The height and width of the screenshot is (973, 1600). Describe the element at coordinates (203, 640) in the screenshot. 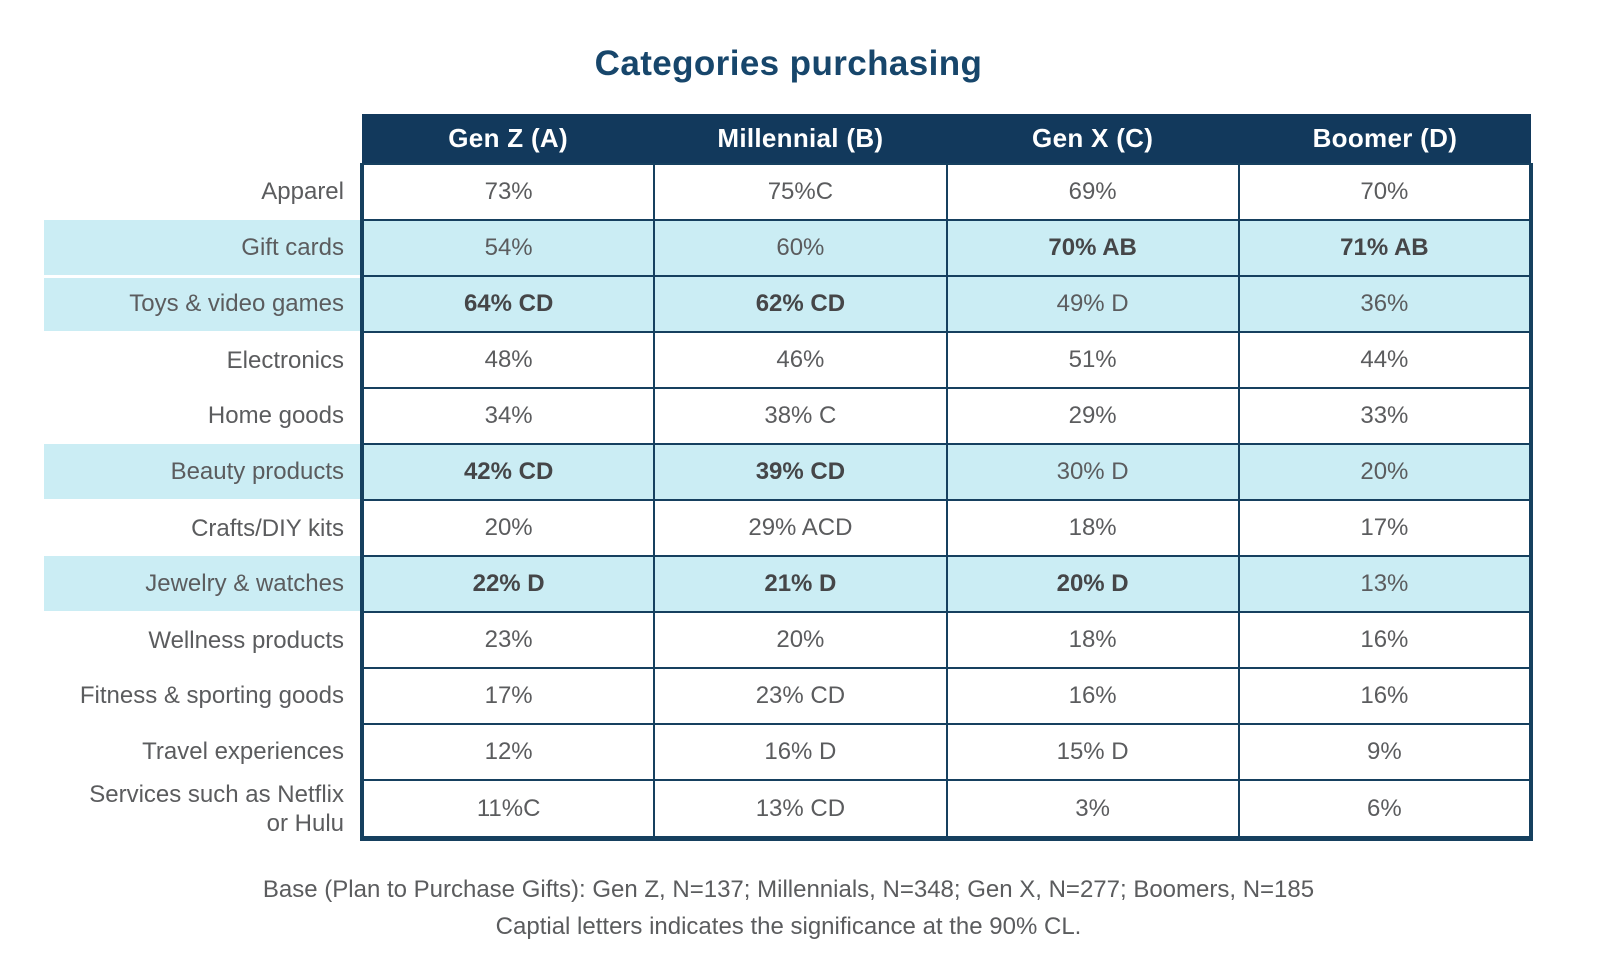

I see `row-label: Wellness products` at that location.